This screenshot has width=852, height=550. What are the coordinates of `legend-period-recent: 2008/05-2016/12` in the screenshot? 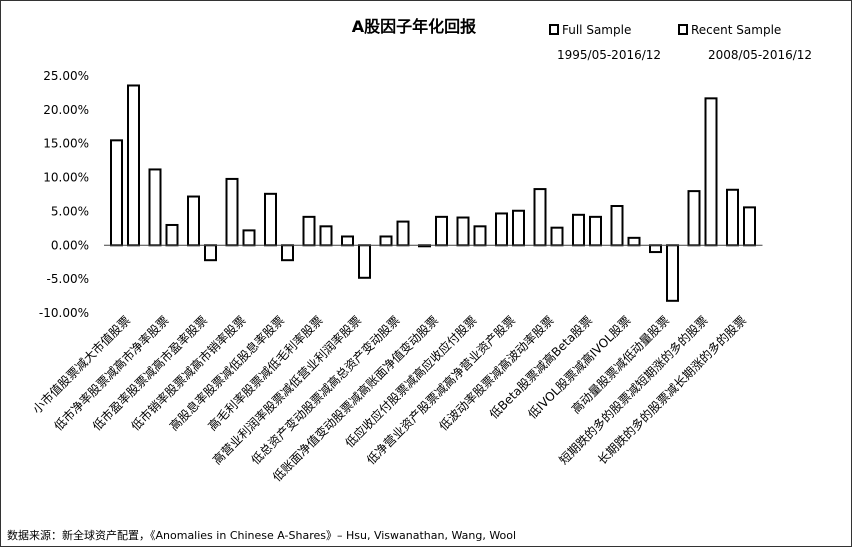 It's located at (760, 55).